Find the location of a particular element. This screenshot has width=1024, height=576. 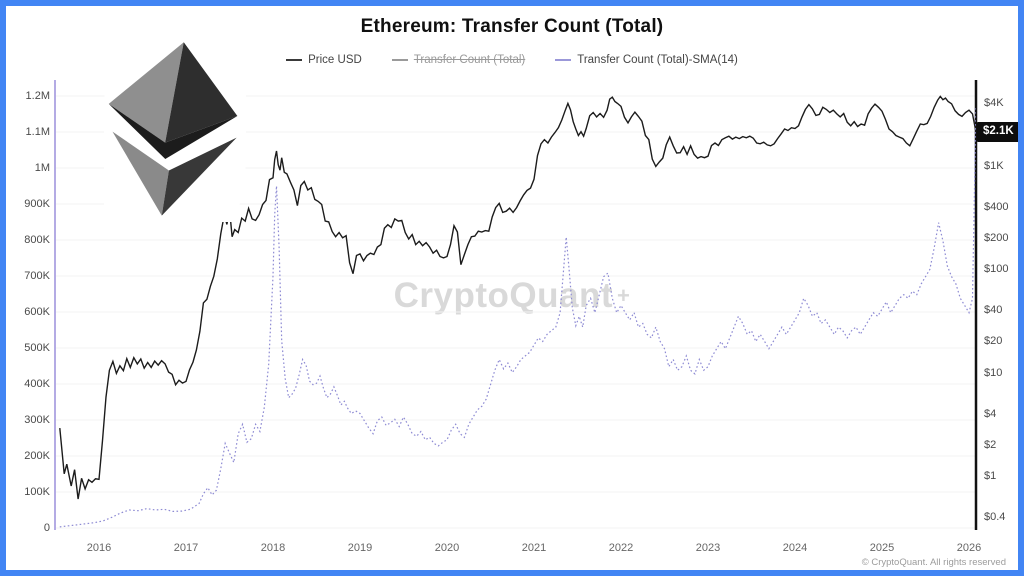

legend-label: Transfer Count (Total)-SMA(14) is located at coordinates (657, 60).